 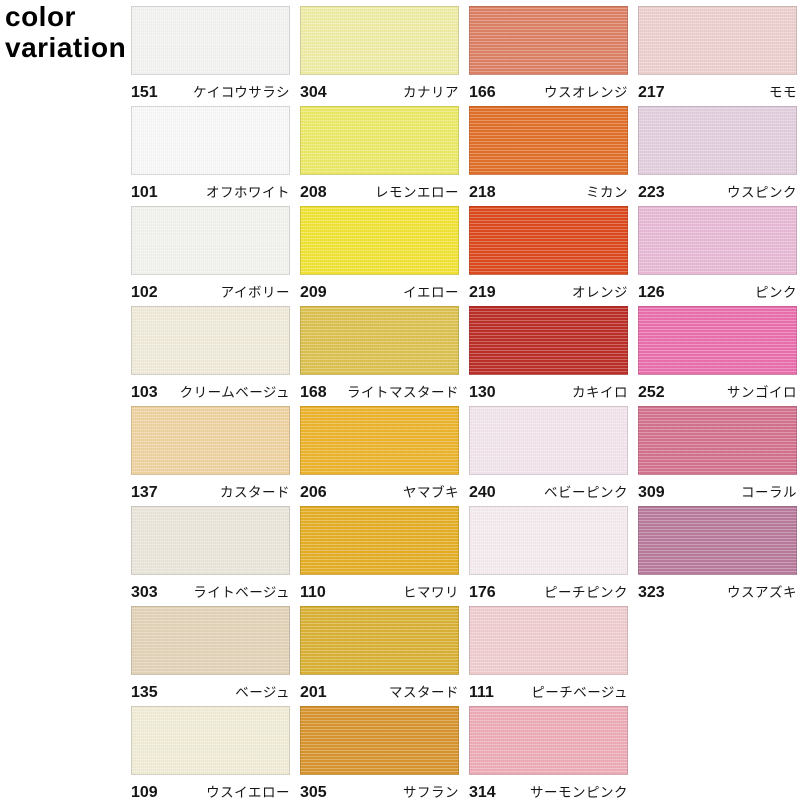 What do you see at coordinates (210, 191) in the screenshot?
I see `swatch-label: 101 オフホワイト` at bounding box center [210, 191].